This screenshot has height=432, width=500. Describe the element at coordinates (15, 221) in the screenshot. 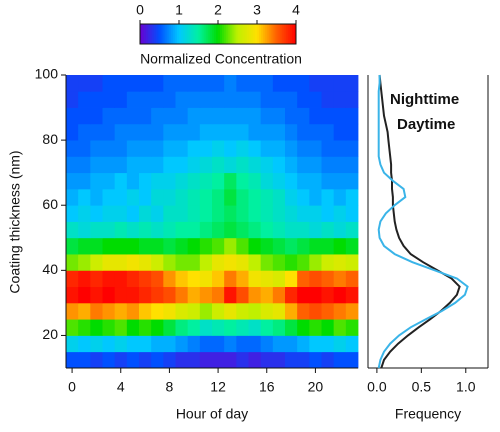

I see `y-axis-label: Coating thickness (nm)` at that location.